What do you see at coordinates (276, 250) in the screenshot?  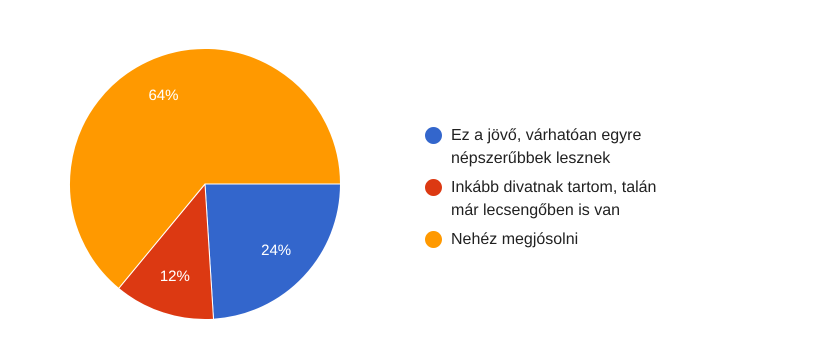 I see `data-label: 24%` at bounding box center [276, 250].